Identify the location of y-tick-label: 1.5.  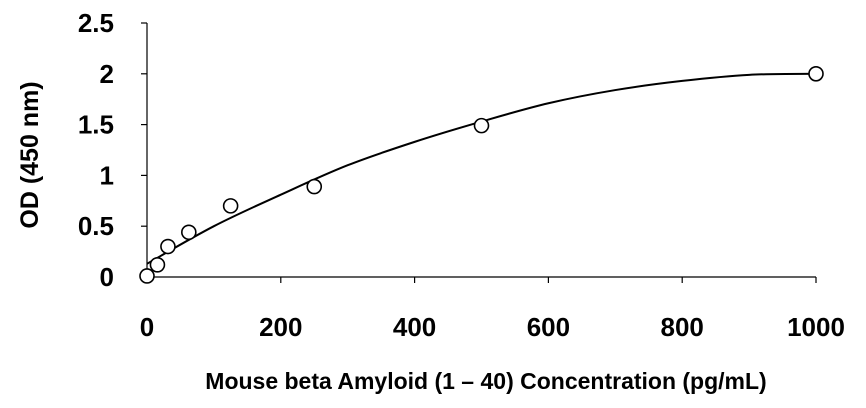
(96, 125).